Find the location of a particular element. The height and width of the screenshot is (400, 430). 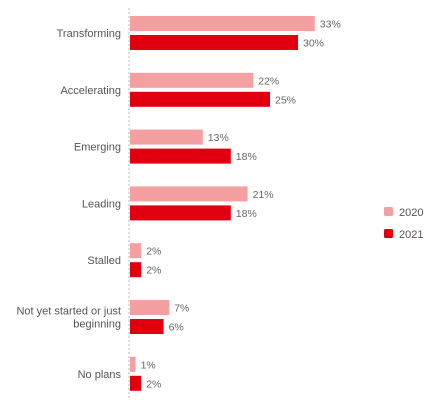

value-label: 33% is located at coordinates (330, 25).